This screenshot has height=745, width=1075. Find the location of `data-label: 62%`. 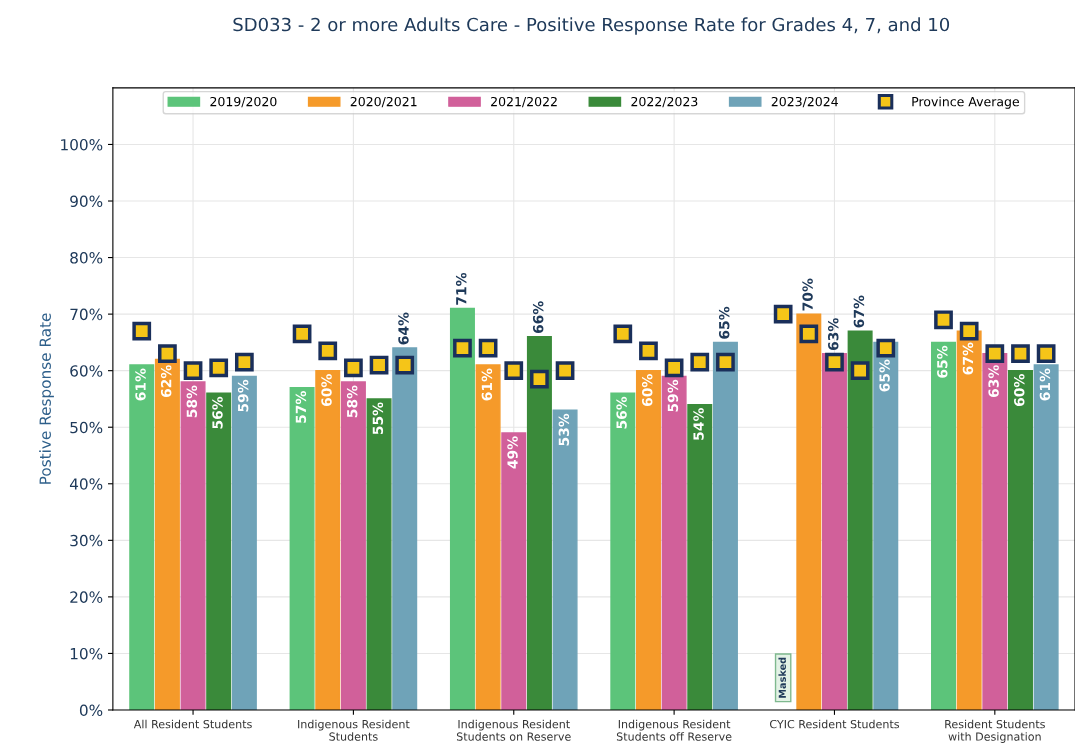

data-label: 62% is located at coordinates (166, 381).